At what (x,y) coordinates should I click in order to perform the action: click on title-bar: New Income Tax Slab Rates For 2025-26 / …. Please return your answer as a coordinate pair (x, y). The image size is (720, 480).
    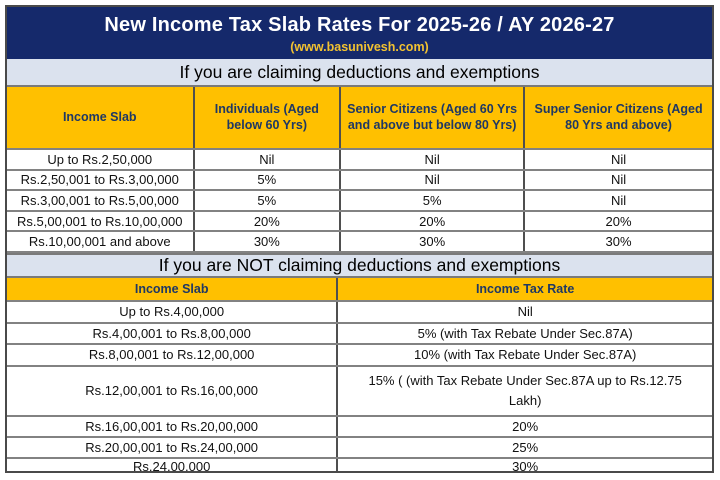
    Looking at the image, I should click on (359, 33).